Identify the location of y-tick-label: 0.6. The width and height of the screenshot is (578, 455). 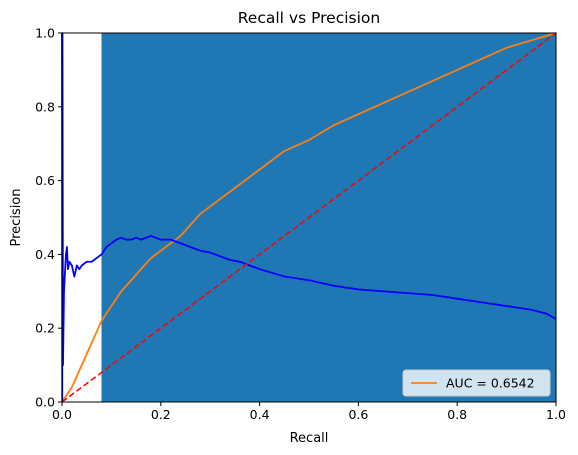
(45, 180).